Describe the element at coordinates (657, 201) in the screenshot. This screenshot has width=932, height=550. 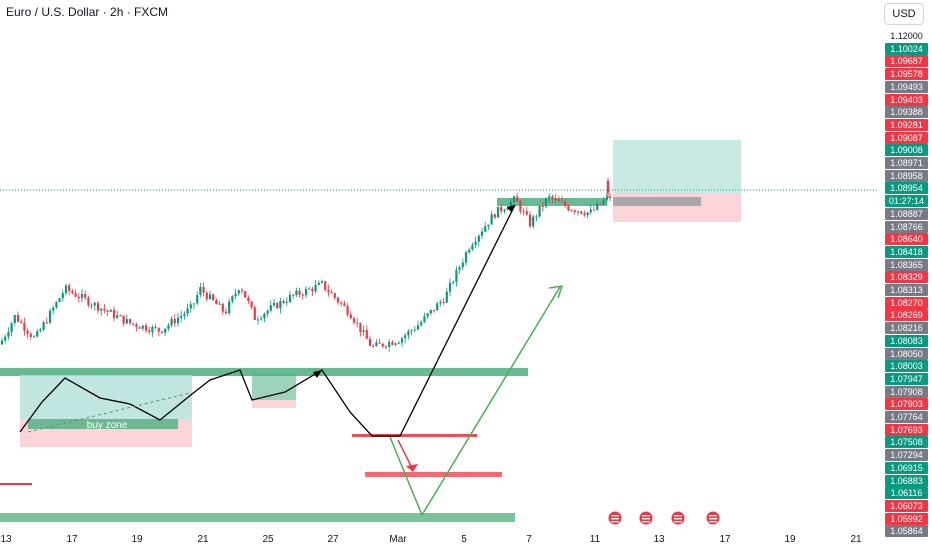
I see `position-marker` at that location.